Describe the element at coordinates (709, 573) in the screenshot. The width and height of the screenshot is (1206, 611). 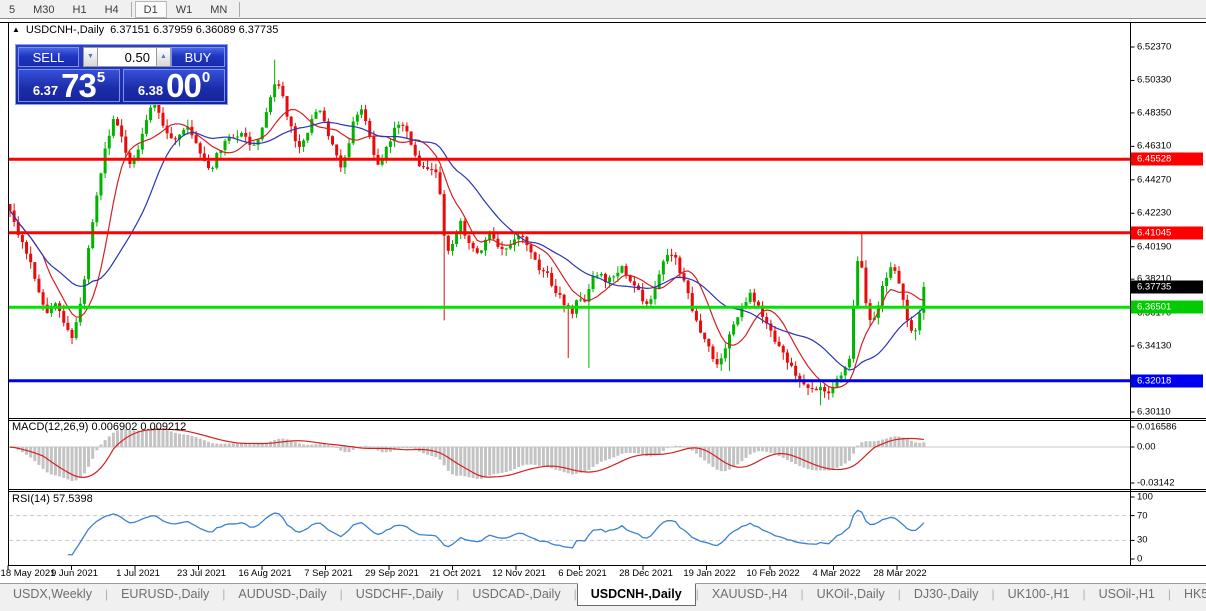
I see `date-tick-label: 19 Jan 2022` at that location.